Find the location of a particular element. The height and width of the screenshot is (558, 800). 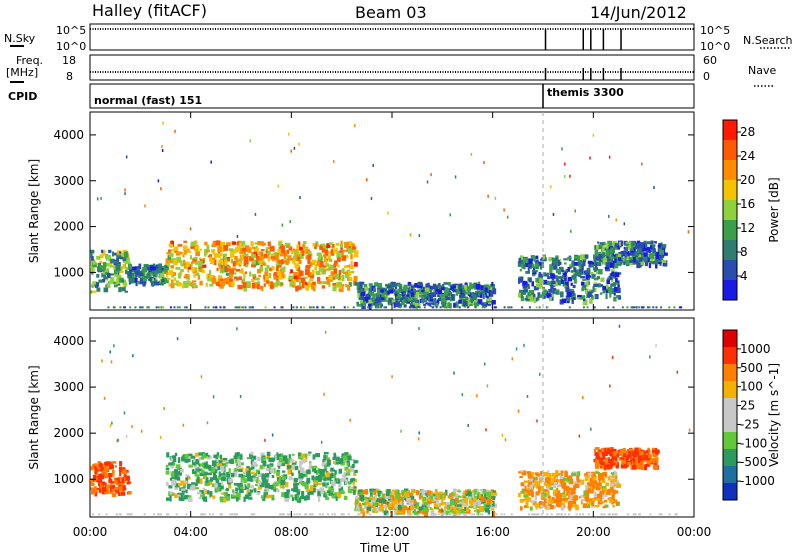

colorbar-tick-label: 500 is located at coordinates (751, 368).